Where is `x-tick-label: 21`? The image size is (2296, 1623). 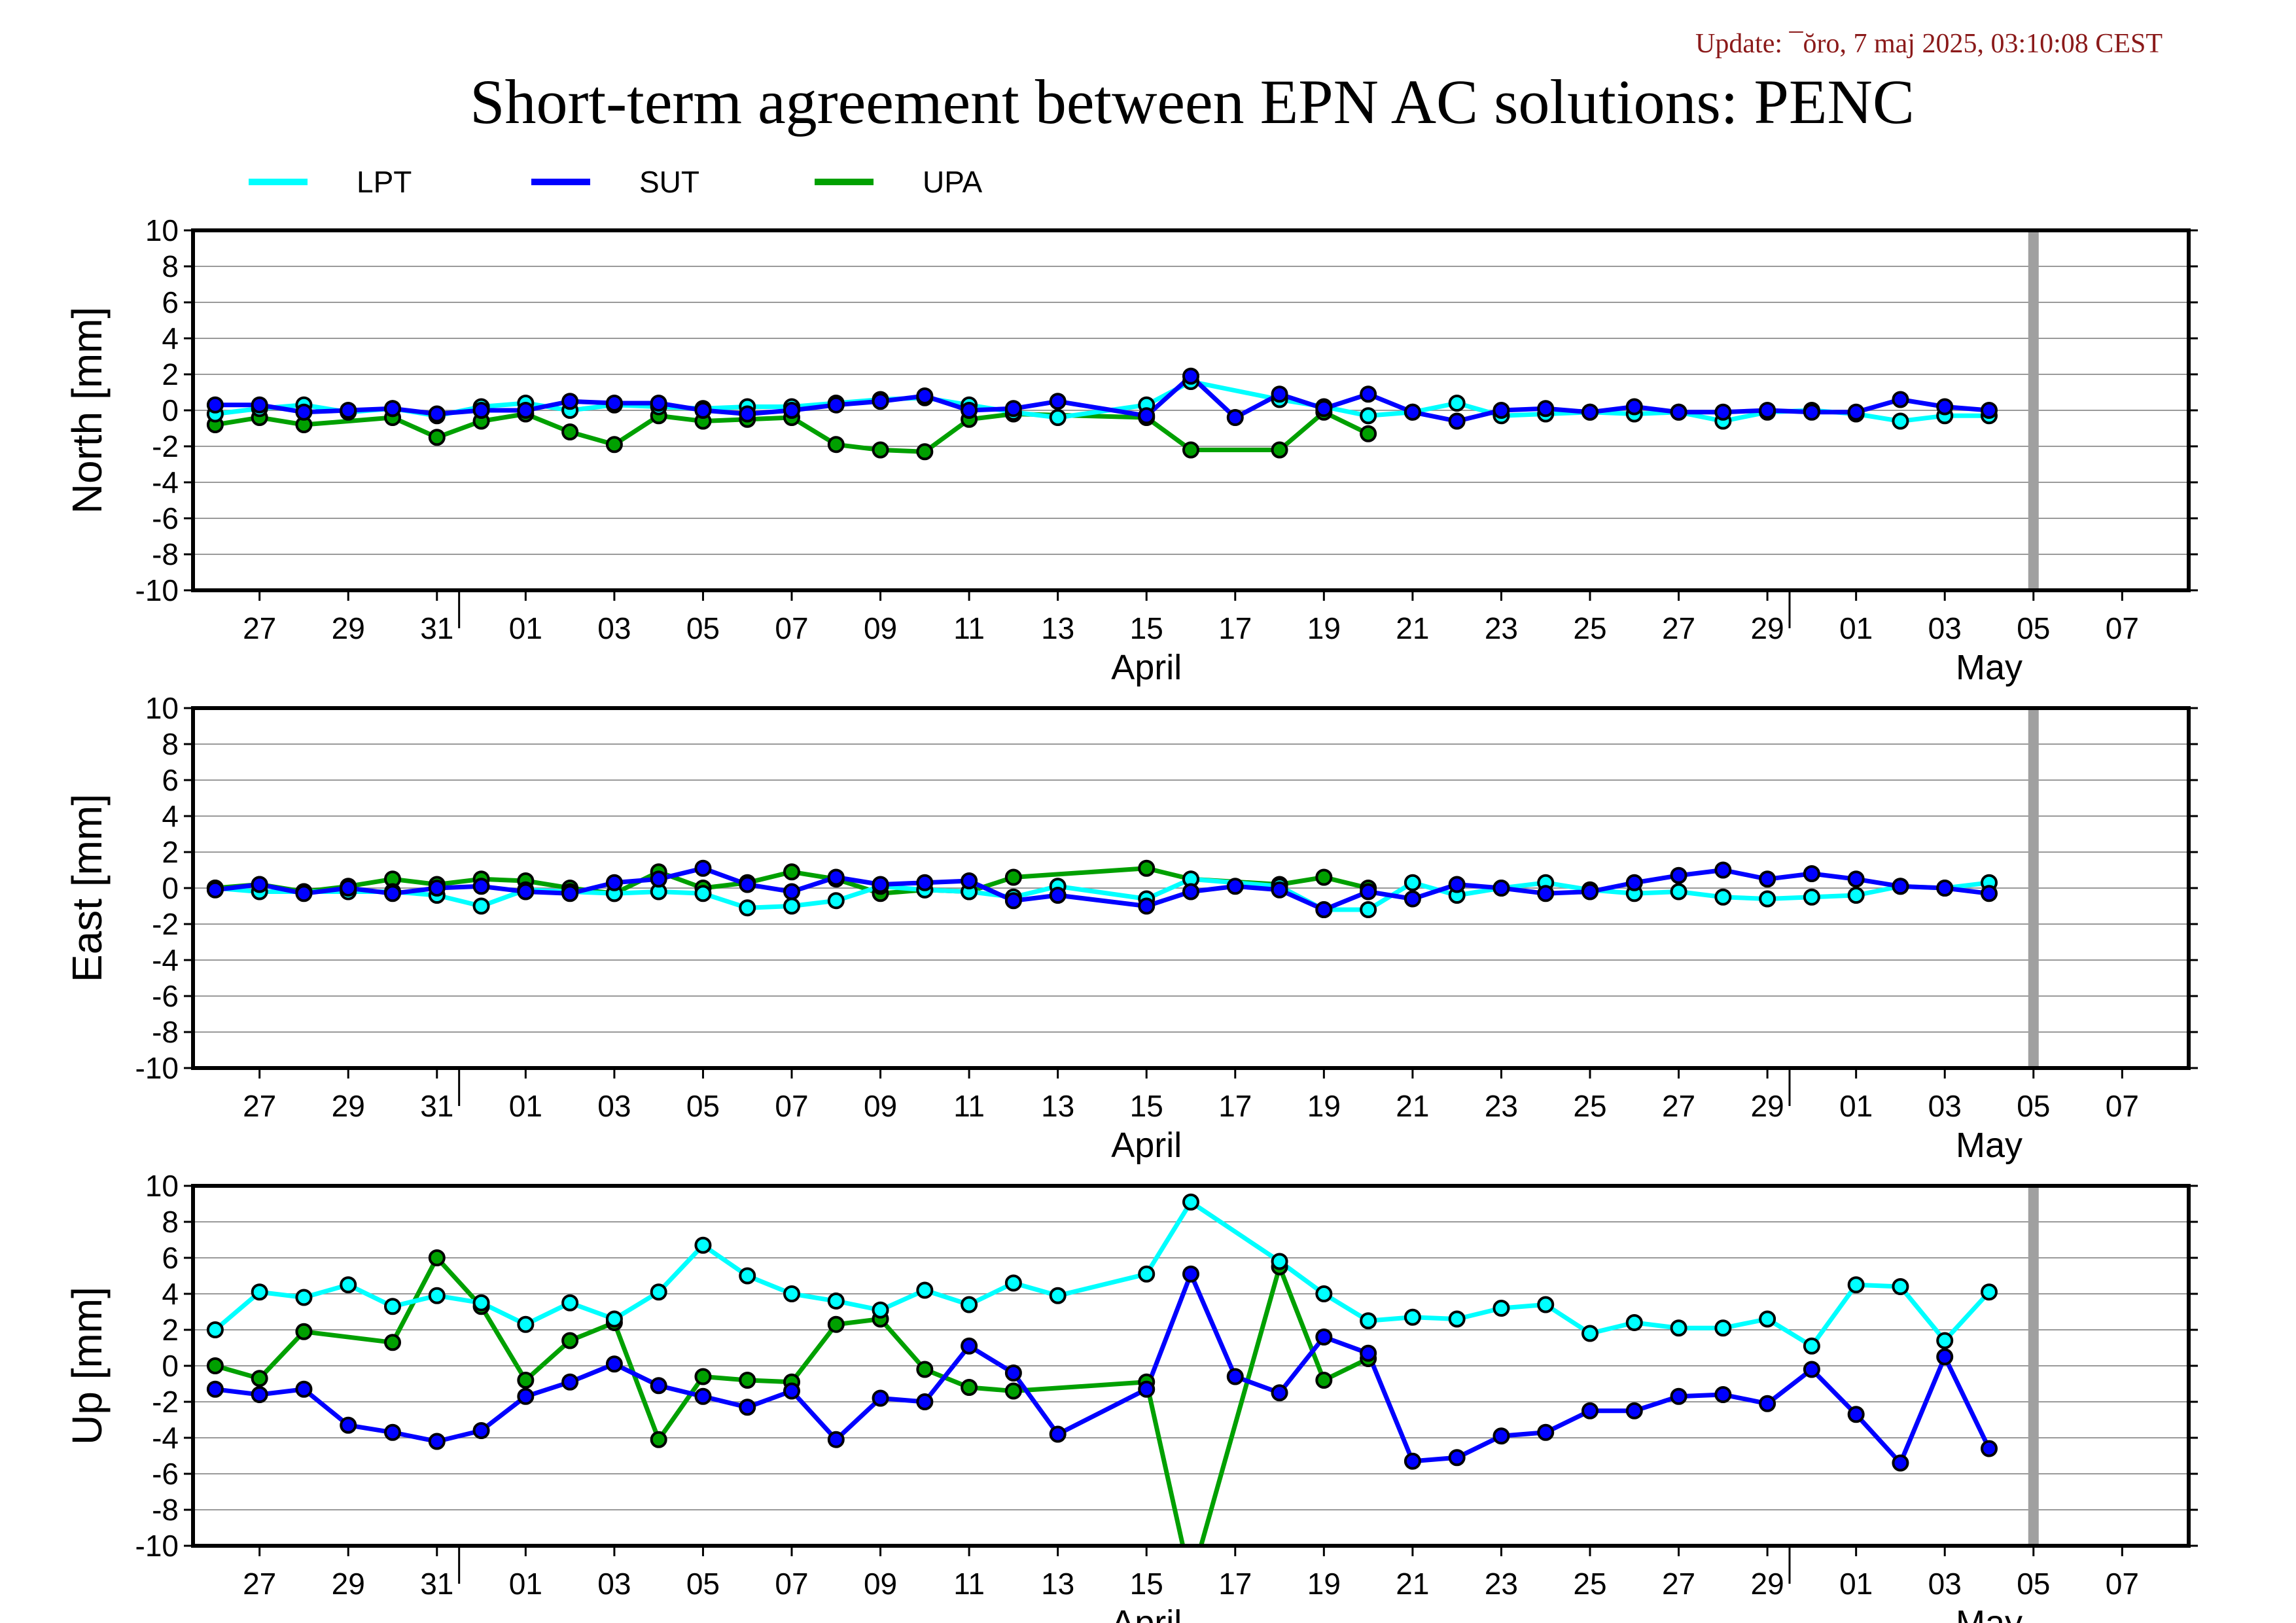 x-tick-label: 21 is located at coordinates (1412, 1584).